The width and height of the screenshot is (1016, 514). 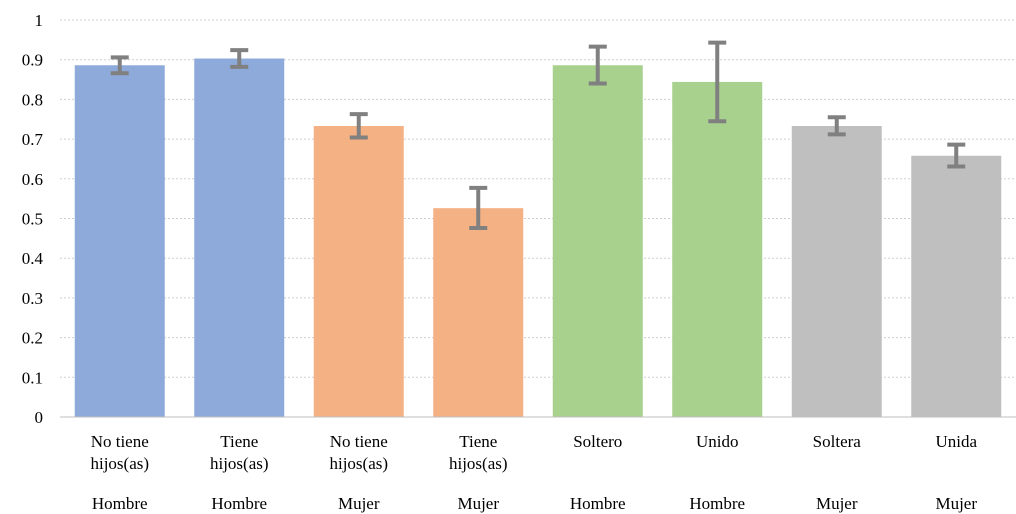 I want to click on y-tick-label: 0.6, so click(x=32, y=179).